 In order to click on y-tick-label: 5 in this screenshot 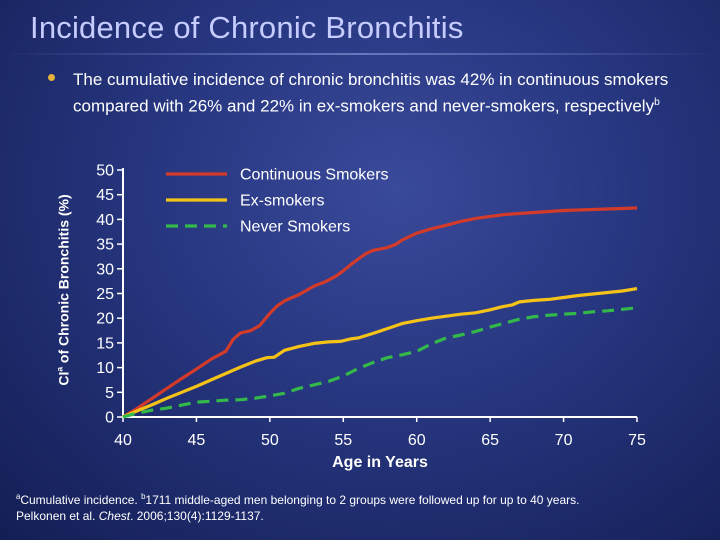, I will do `click(109, 393)`.